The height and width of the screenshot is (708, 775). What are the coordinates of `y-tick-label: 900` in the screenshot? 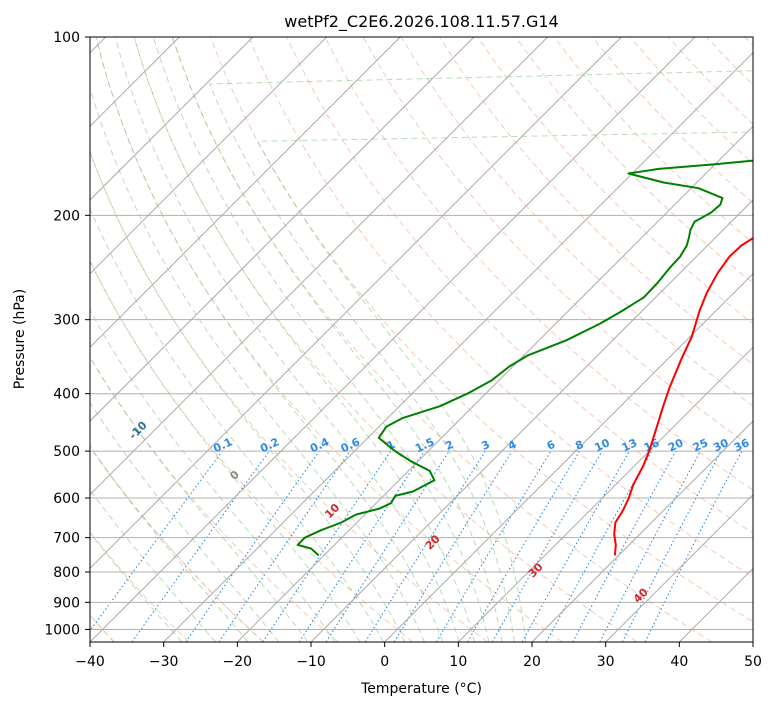 It's located at (66, 603).